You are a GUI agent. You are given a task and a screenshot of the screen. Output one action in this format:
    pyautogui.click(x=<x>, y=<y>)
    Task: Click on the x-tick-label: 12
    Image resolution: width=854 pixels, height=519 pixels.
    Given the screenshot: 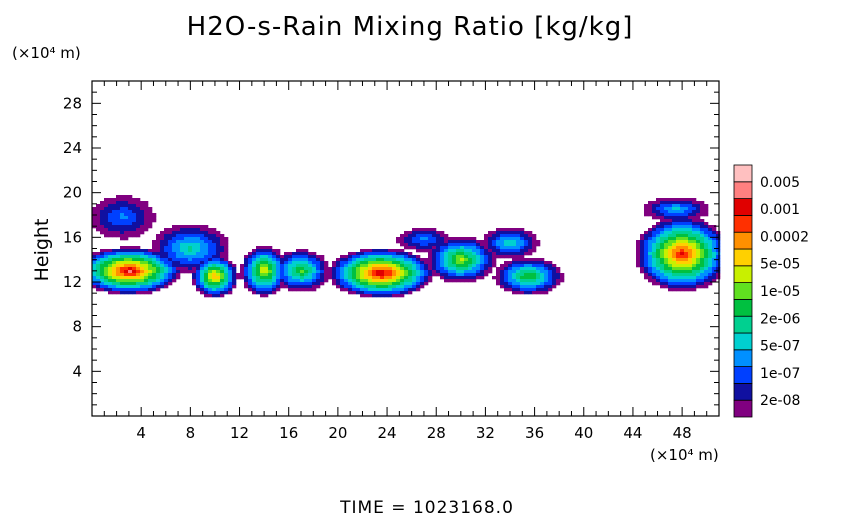 What is the action you would take?
    pyautogui.click(x=239, y=433)
    